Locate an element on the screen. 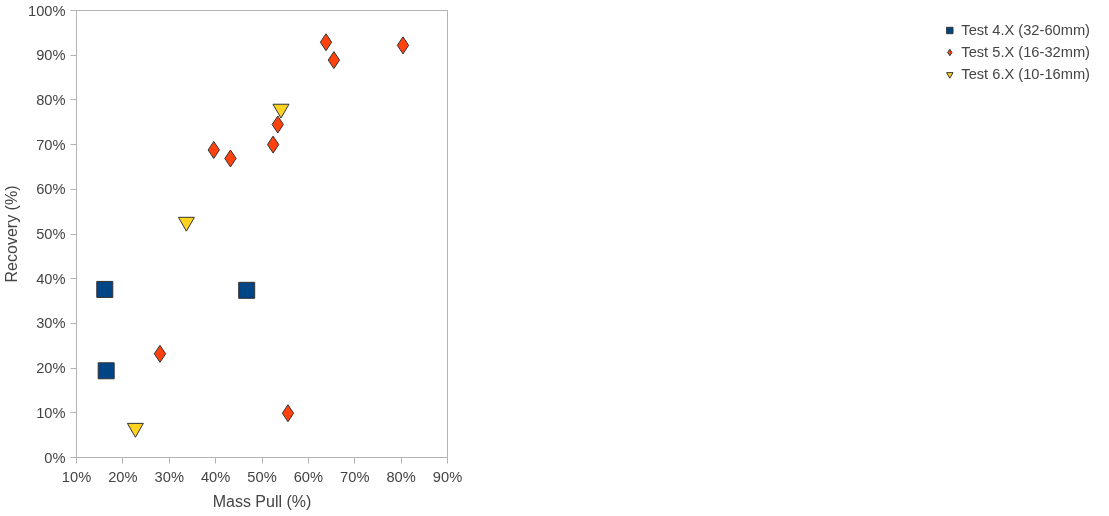  y-tick-label: 0% is located at coordinates (55, 457).